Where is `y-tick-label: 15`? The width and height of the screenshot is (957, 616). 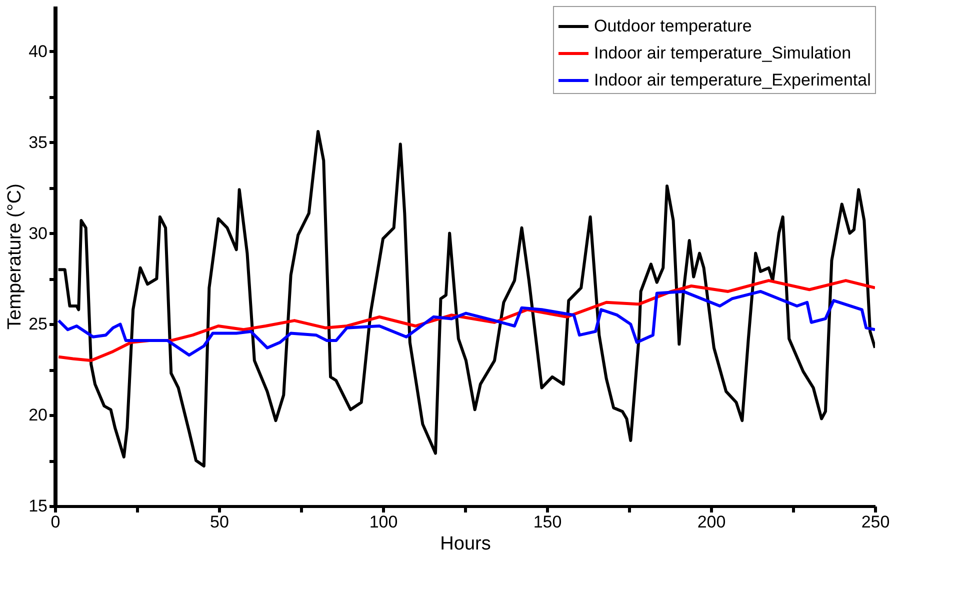 y-tick-label: 15 is located at coordinates (38, 506).